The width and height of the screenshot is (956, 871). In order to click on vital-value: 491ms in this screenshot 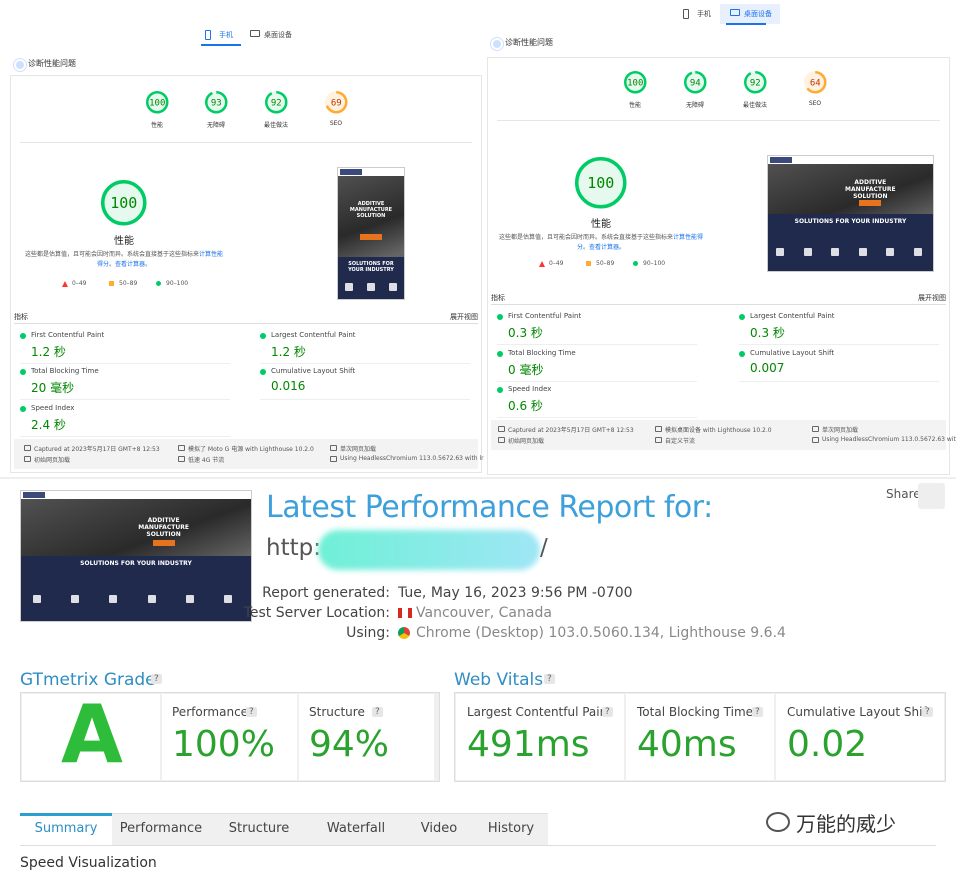, I will do `click(528, 744)`.